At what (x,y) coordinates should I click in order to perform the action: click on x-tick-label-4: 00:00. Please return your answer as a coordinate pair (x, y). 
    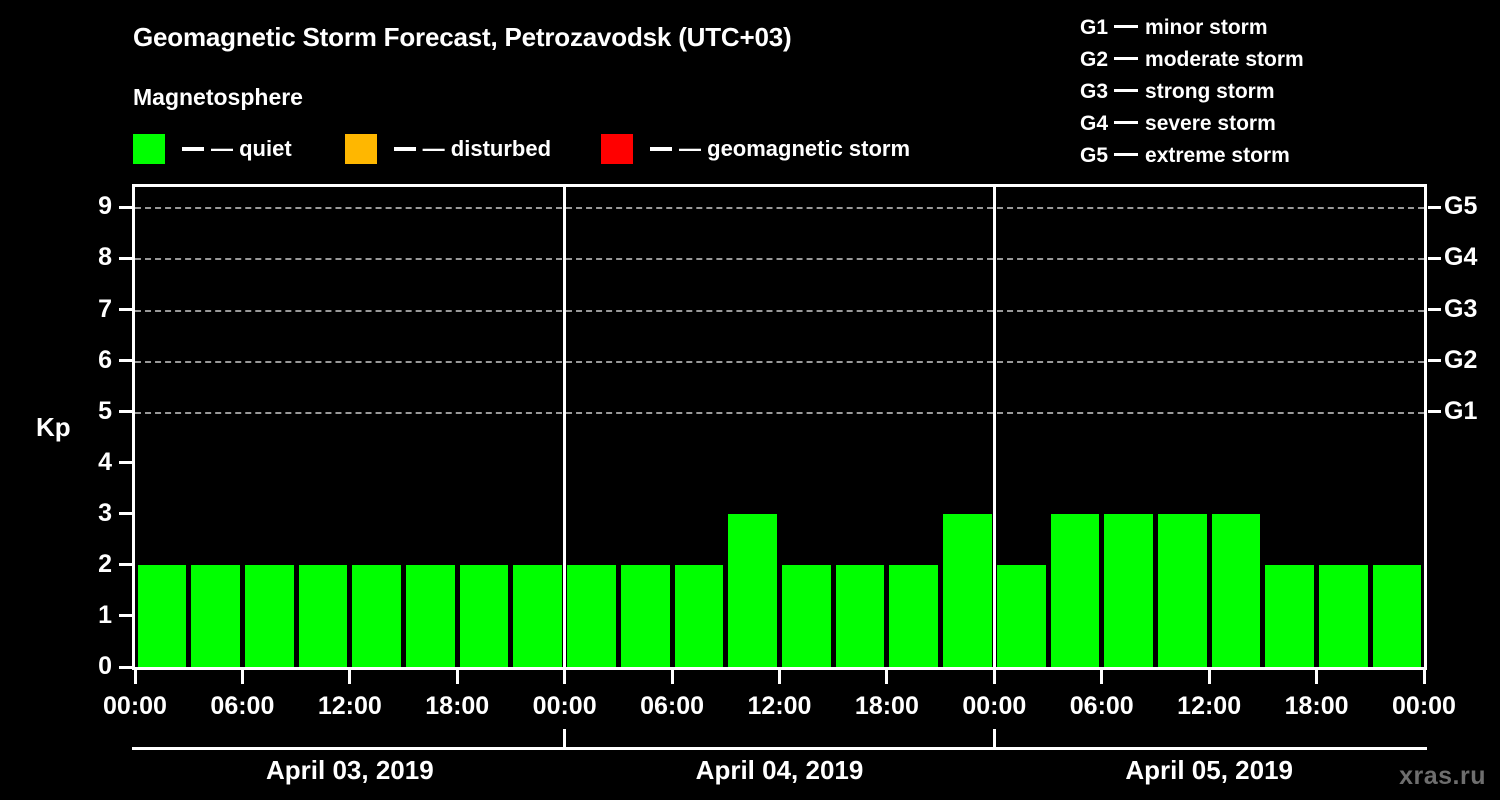
    Looking at the image, I should click on (564, 706).